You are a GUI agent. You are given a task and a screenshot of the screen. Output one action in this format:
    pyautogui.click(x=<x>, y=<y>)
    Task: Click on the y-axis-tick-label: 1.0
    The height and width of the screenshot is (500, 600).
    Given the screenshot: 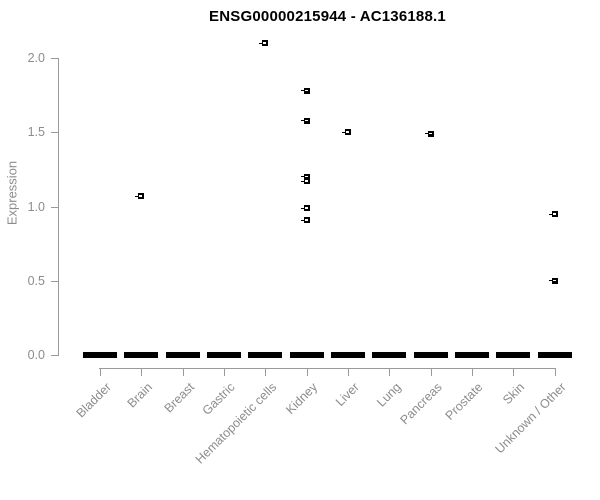 What is the action you would take?
    pyautogui.click(x=36, y=206)
    